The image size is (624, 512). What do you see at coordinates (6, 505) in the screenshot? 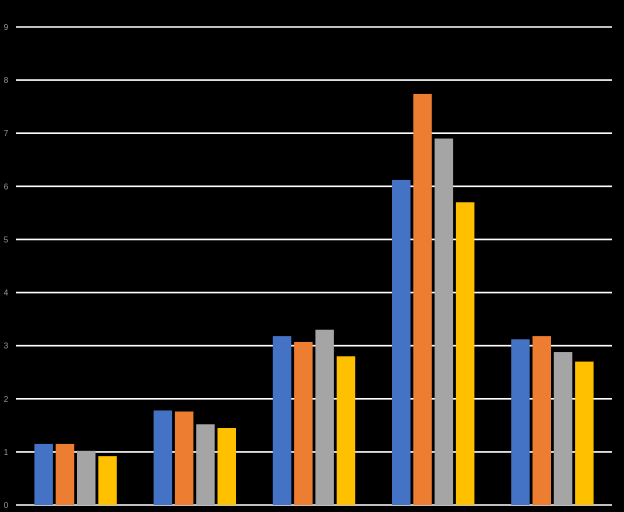
I see `y-tick-label: 0` at bounding box center [6, 505].